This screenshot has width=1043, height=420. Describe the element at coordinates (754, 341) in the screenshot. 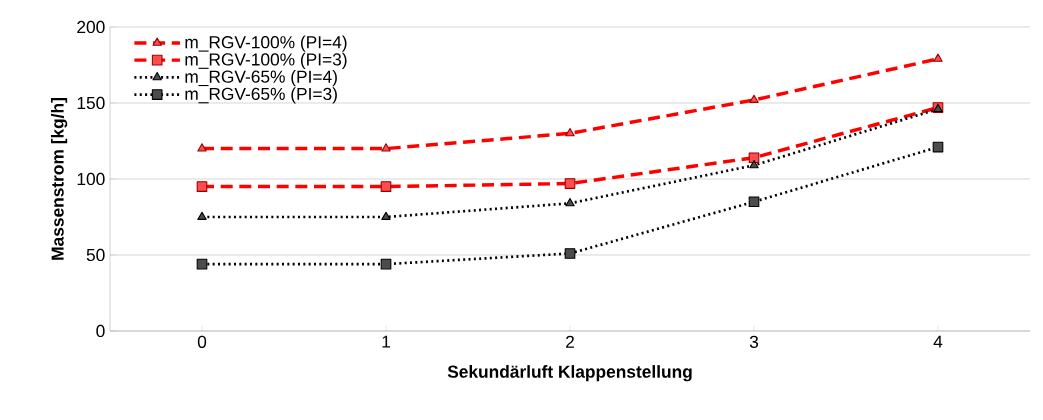

I see `x-tick-label: 3` at that location.